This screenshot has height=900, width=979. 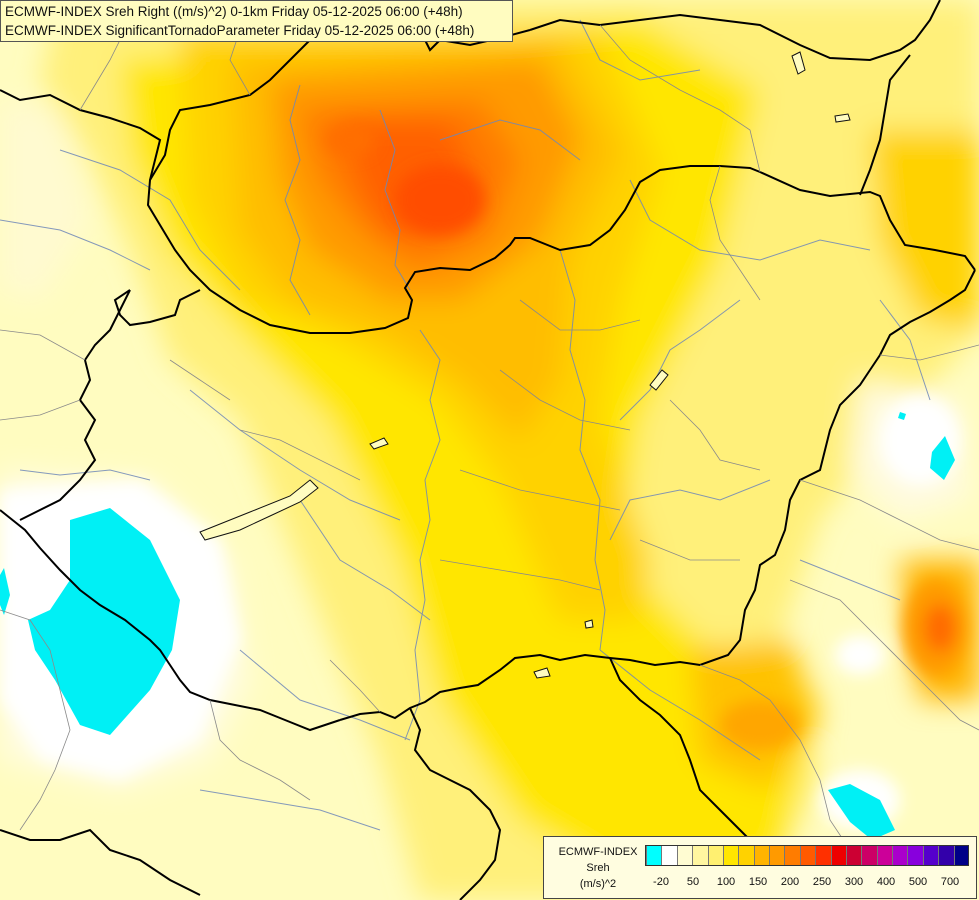 What do you see at coordinates (854, 882) in the screenshot?
I see `legend-tick-label: 300` at bounding box center [854, 882].